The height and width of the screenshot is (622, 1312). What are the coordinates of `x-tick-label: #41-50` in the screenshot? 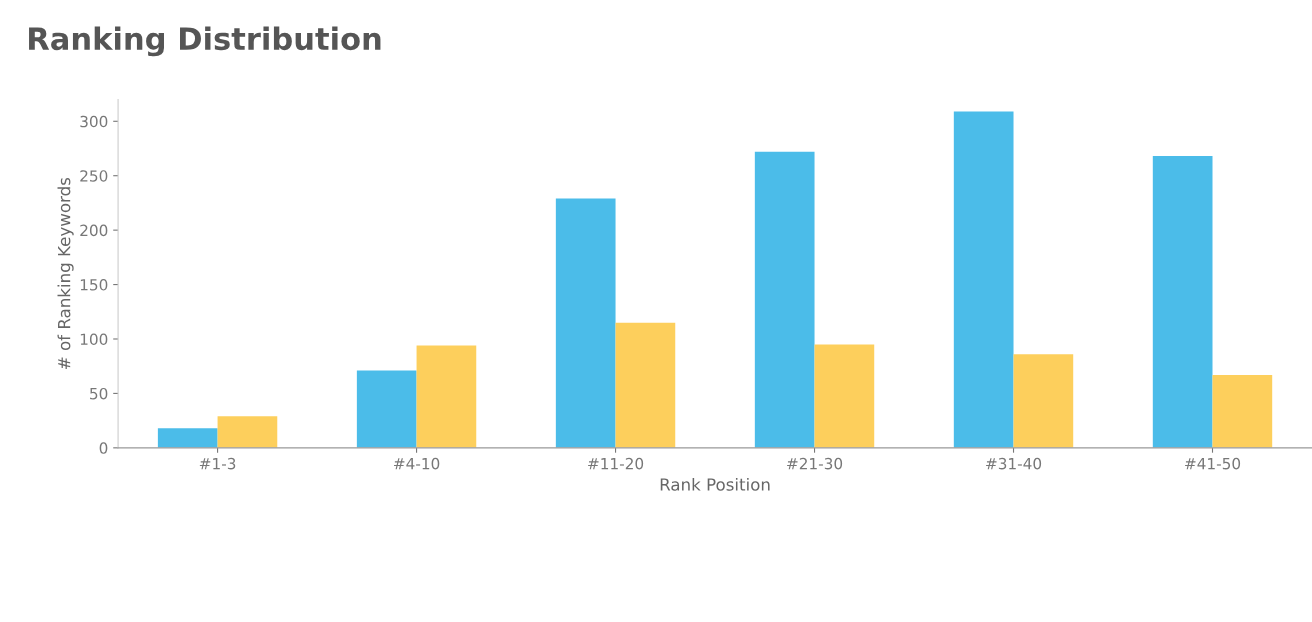 It's located at (1213, 463).